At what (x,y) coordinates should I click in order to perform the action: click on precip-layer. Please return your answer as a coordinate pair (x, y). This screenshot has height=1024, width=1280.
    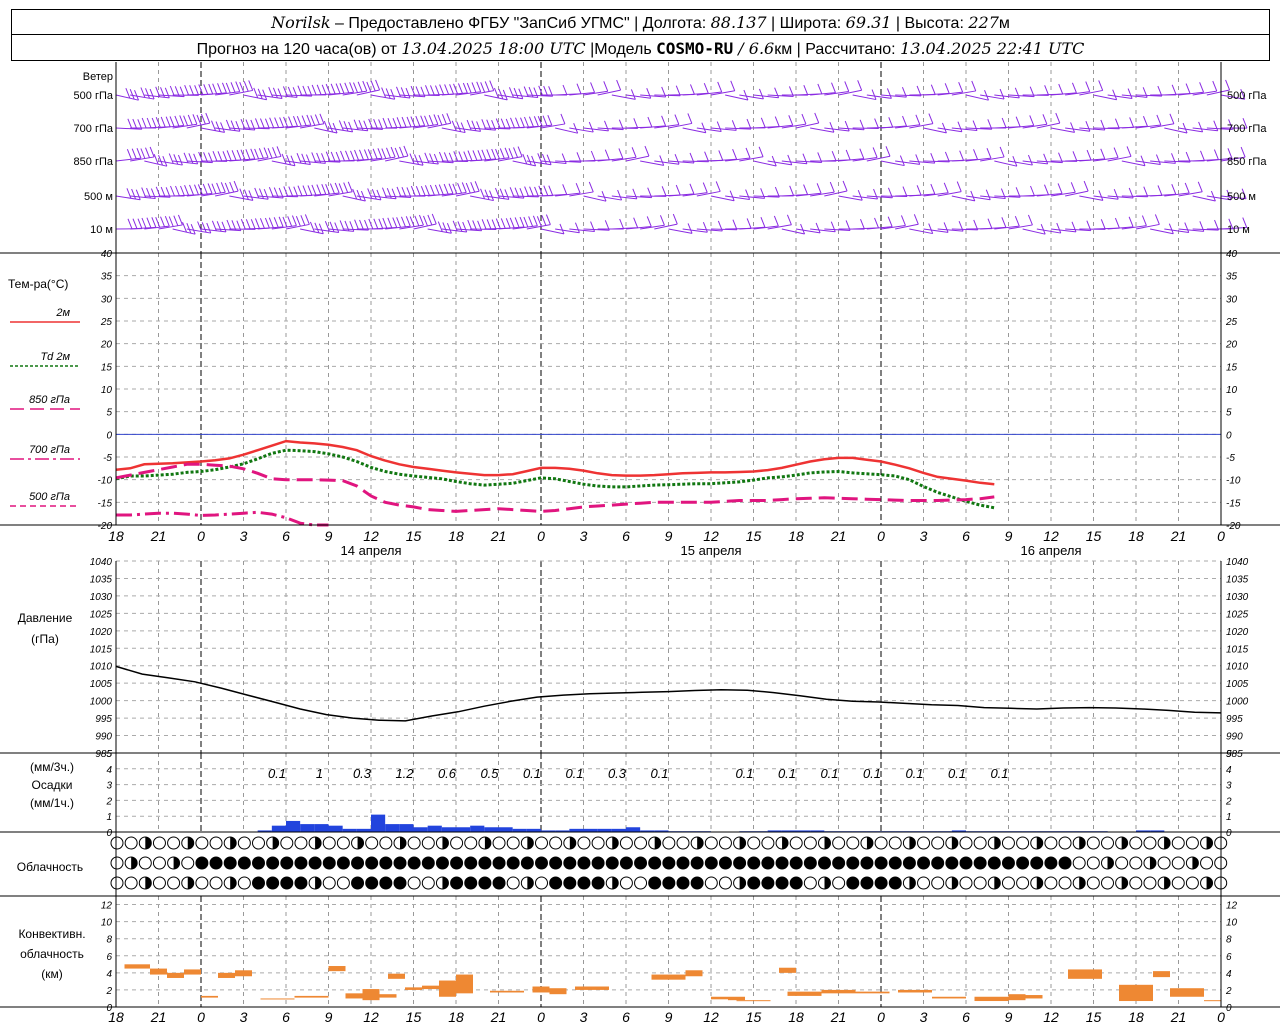
    Looking at the image, I should click on (711, 823).